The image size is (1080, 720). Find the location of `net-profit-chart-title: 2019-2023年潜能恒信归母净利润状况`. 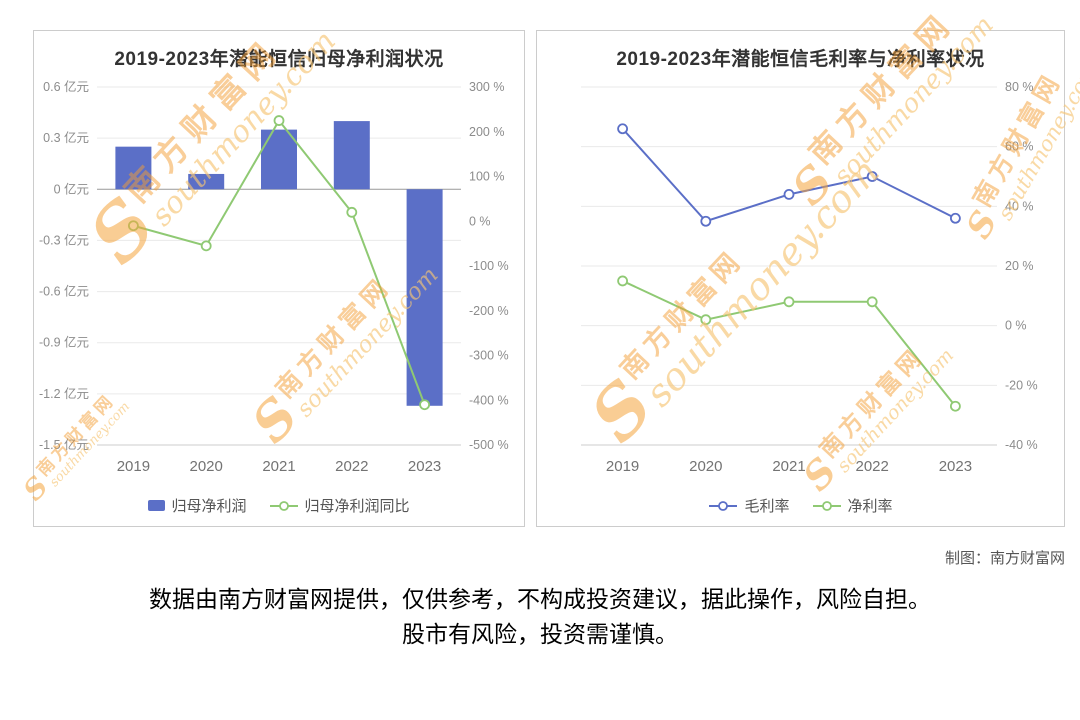

net-profit-chart-title: 2019-2023年潜能恒信归母净利润状况 is located at coordinates (279, 59).